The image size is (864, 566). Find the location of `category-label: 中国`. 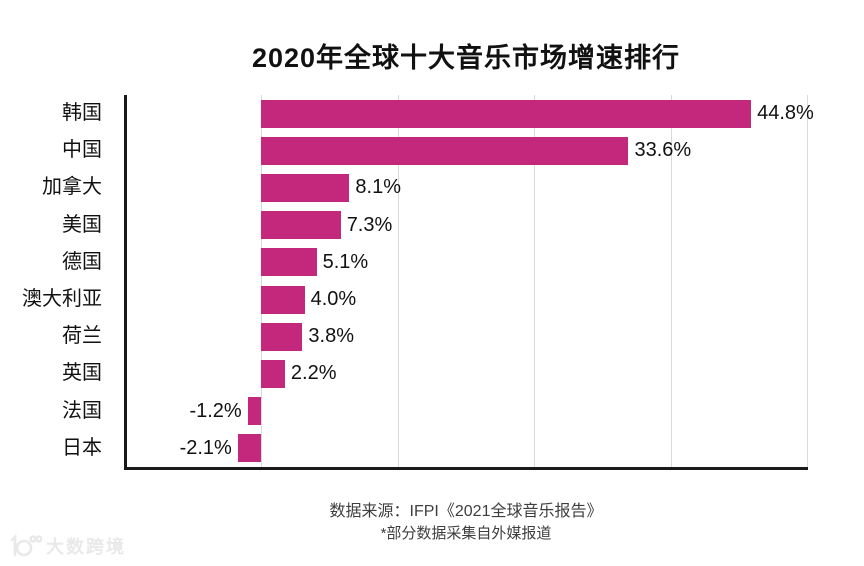

category-label: 中国 is located at coordinates (82, 150).